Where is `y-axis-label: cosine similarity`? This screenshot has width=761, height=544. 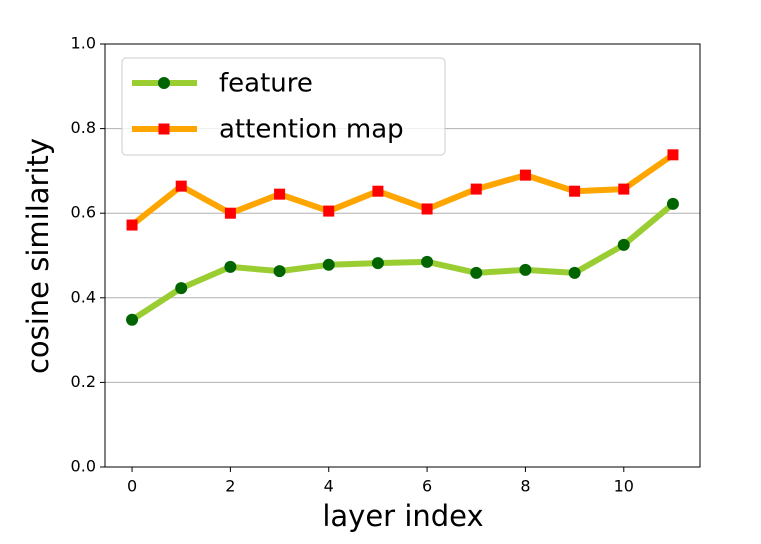 y-axis-label: cosine similarity is located at coordinates (38, 256).